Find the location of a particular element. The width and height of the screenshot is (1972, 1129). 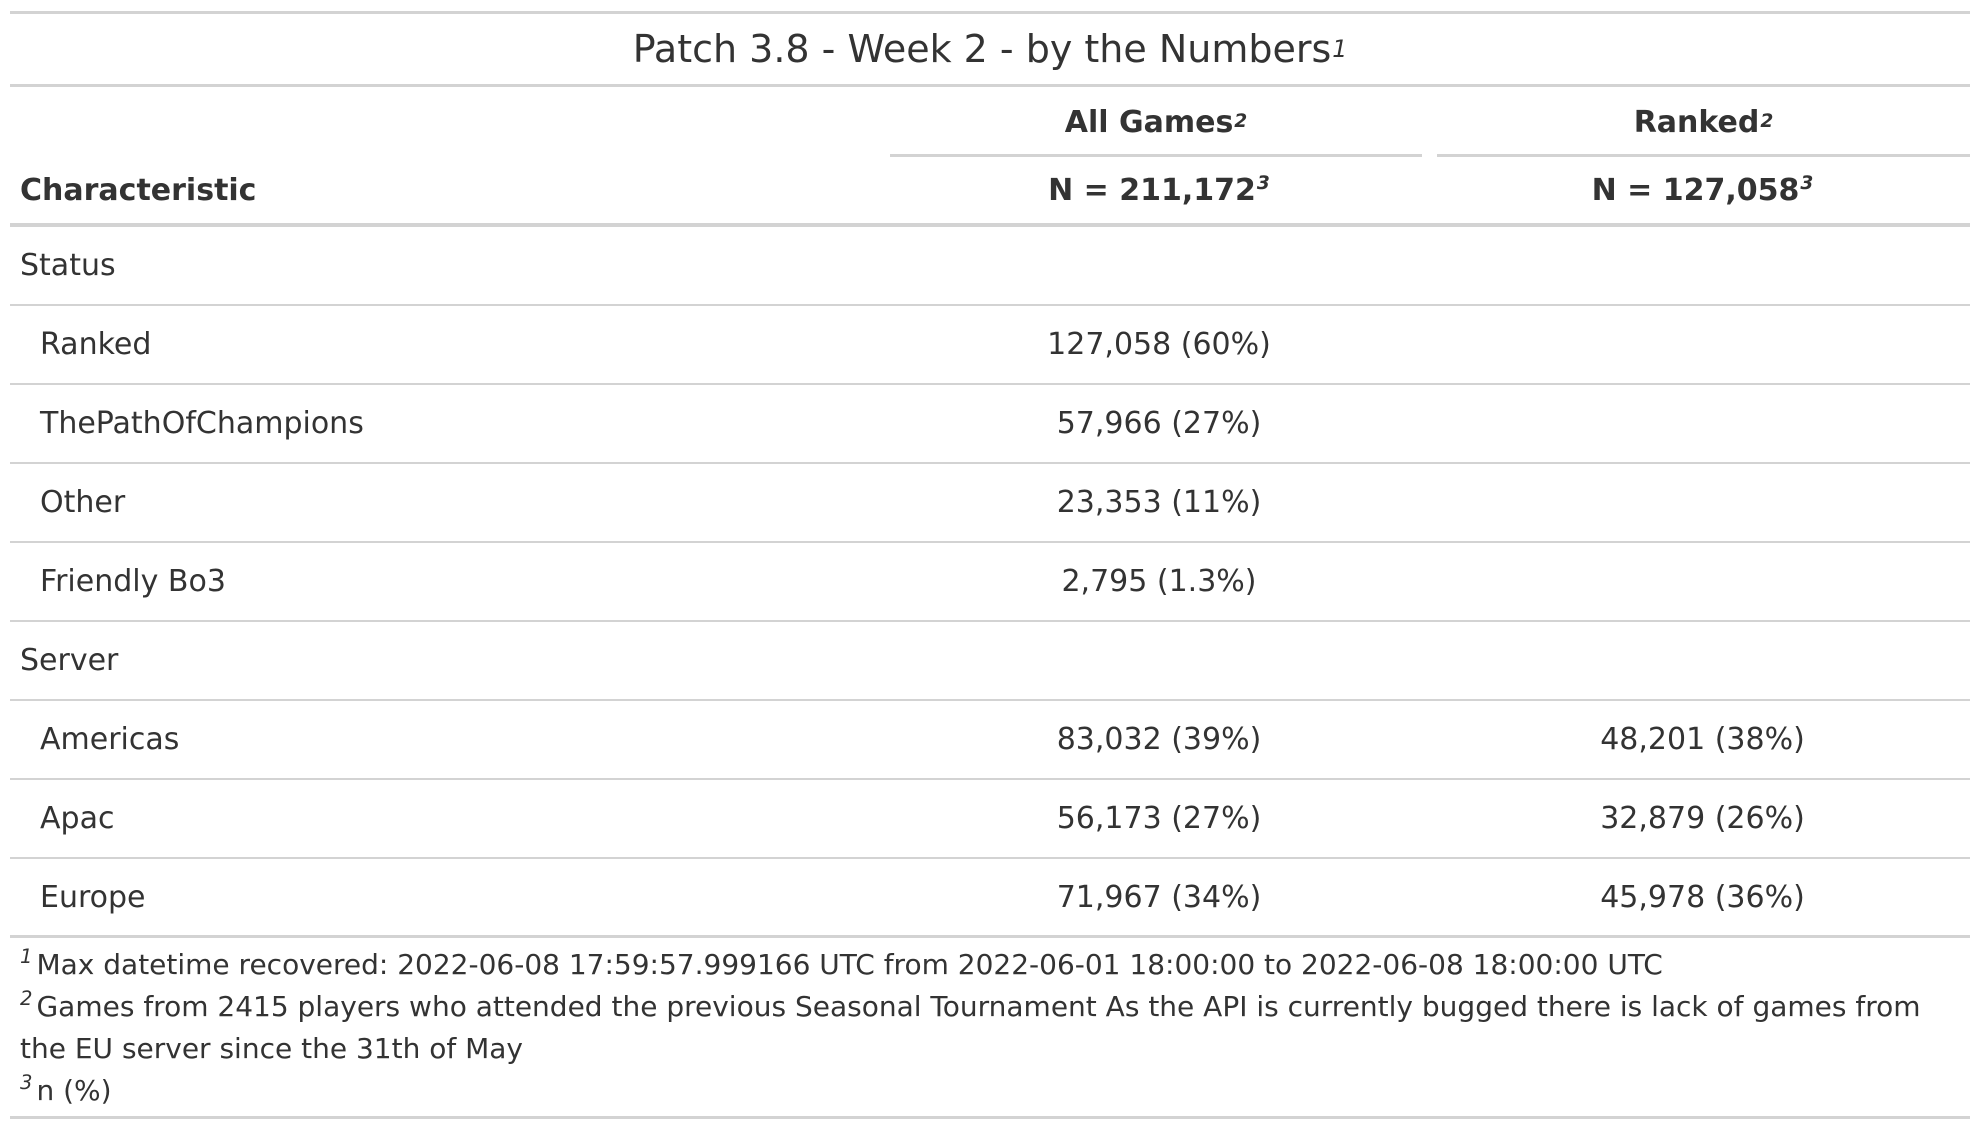

header-all-games-n: N = 211,1723 is located at coordinates (1159, 190).